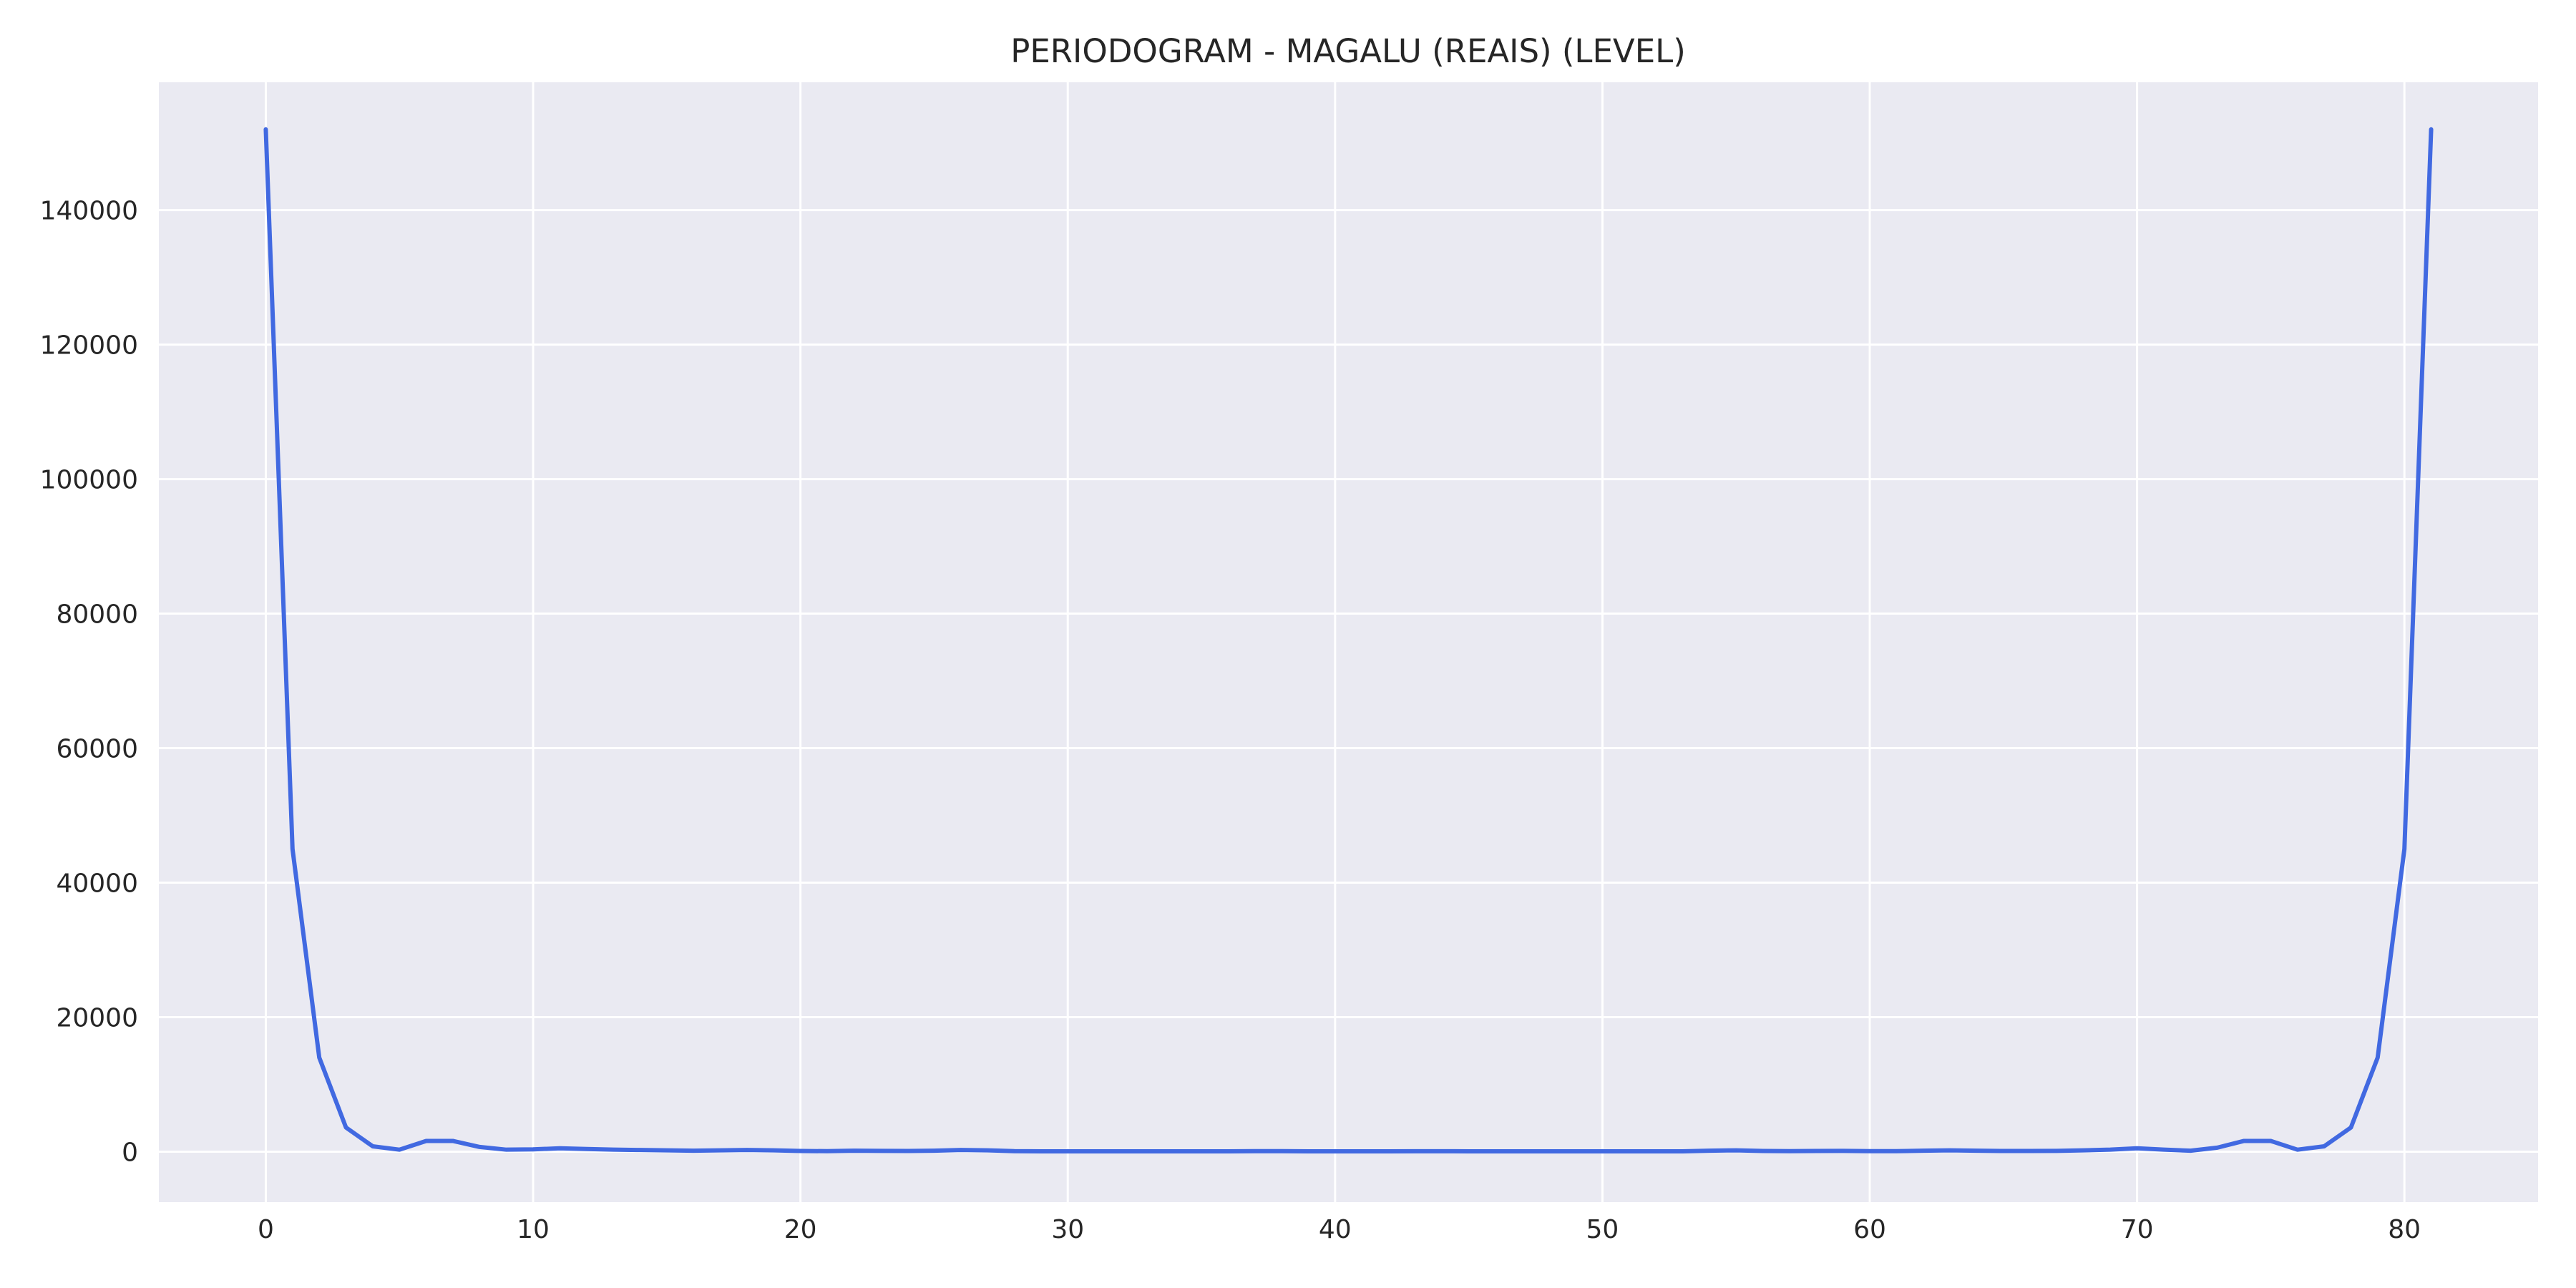 The height and width of the screenshot is (1288, 2576). What do you see at coordinates (97, 1018) in the screenshot?
I see `y-tick-label: 20000` at bounding box center [97, 1018].